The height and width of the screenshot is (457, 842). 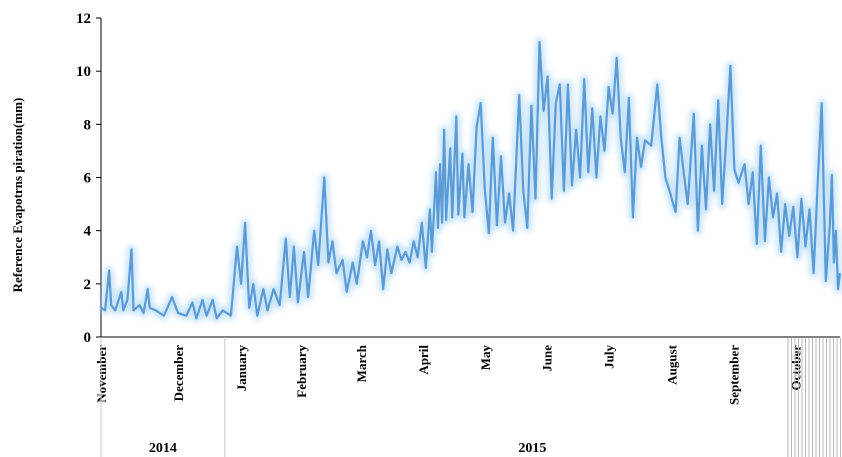 I want to click on y-tick-label: 12, so click(x=83, y=19).